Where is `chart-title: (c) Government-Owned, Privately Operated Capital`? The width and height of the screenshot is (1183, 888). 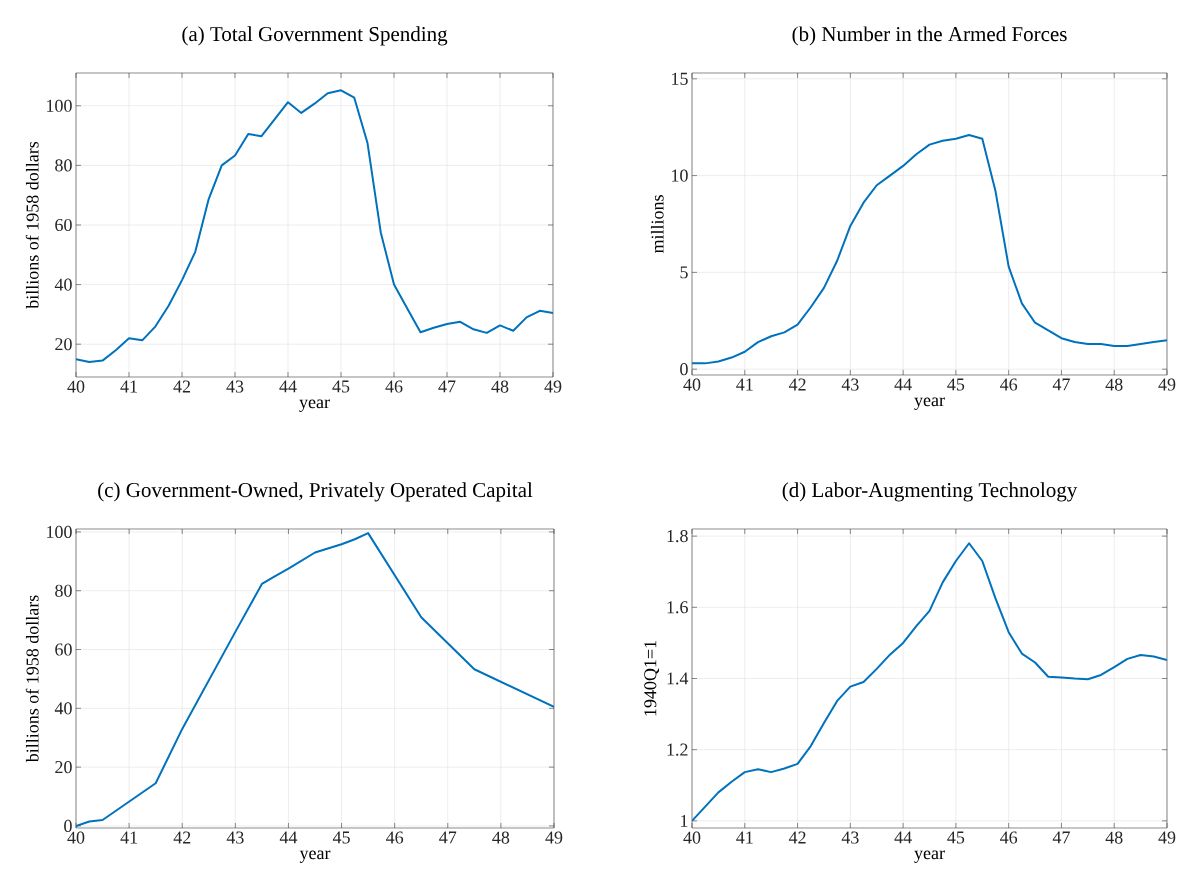 chart-title: (c) Government-Owned, Privately Operated Capital is located at coordinates (315, 492).